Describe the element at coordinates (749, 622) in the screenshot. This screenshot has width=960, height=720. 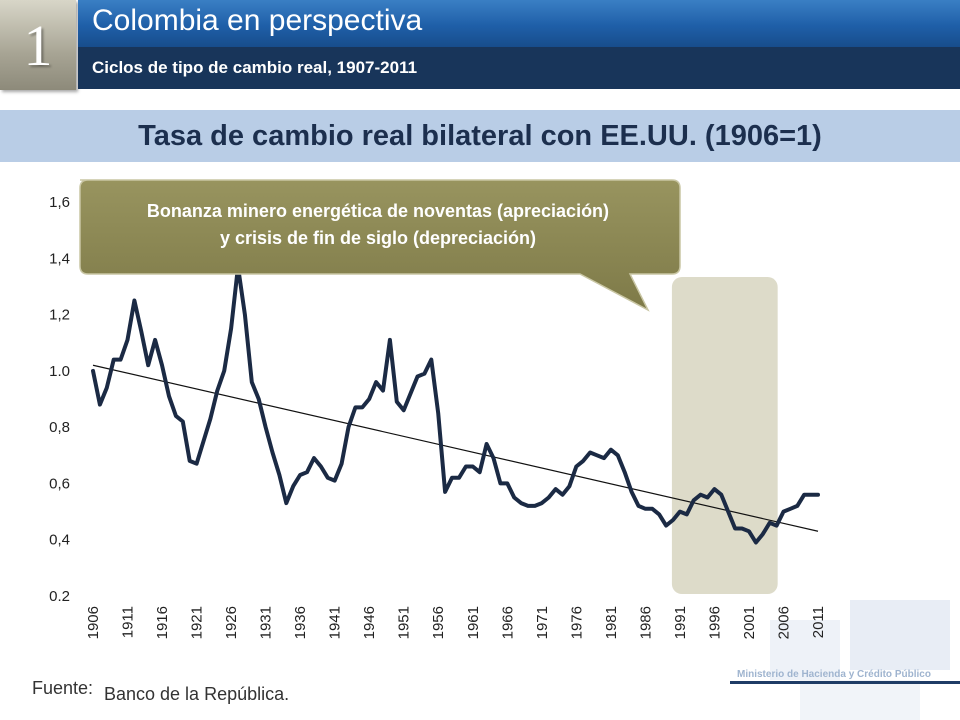
I see `x-tick-label: 2001` at that location.